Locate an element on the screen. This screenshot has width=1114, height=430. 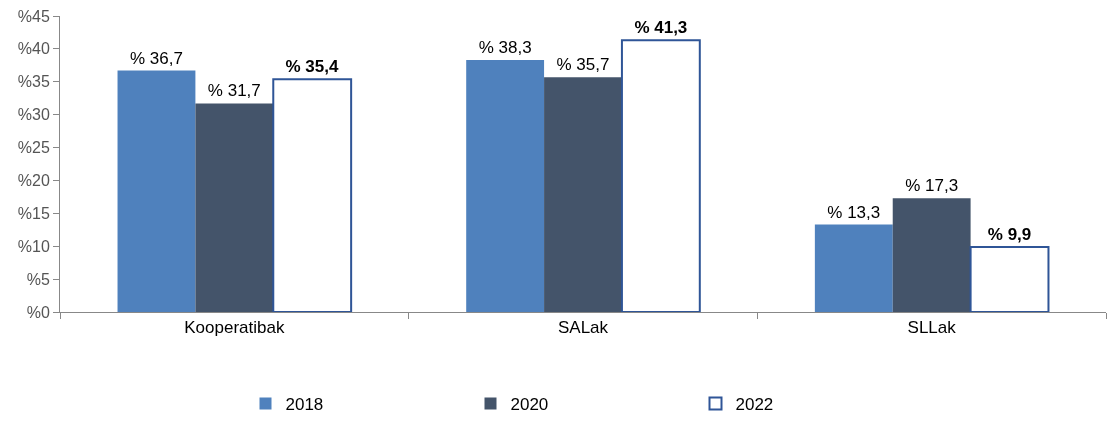
legend-label: 2022 is located at coordinates (754, 405).